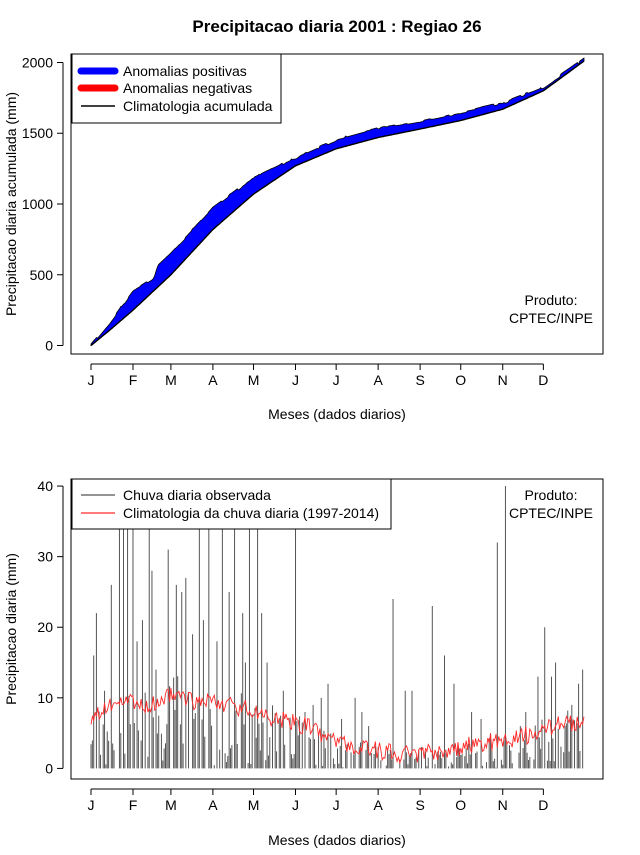  I want to click on top-y-axis: 0 500 1000 1500 2000, so click(43, 204).